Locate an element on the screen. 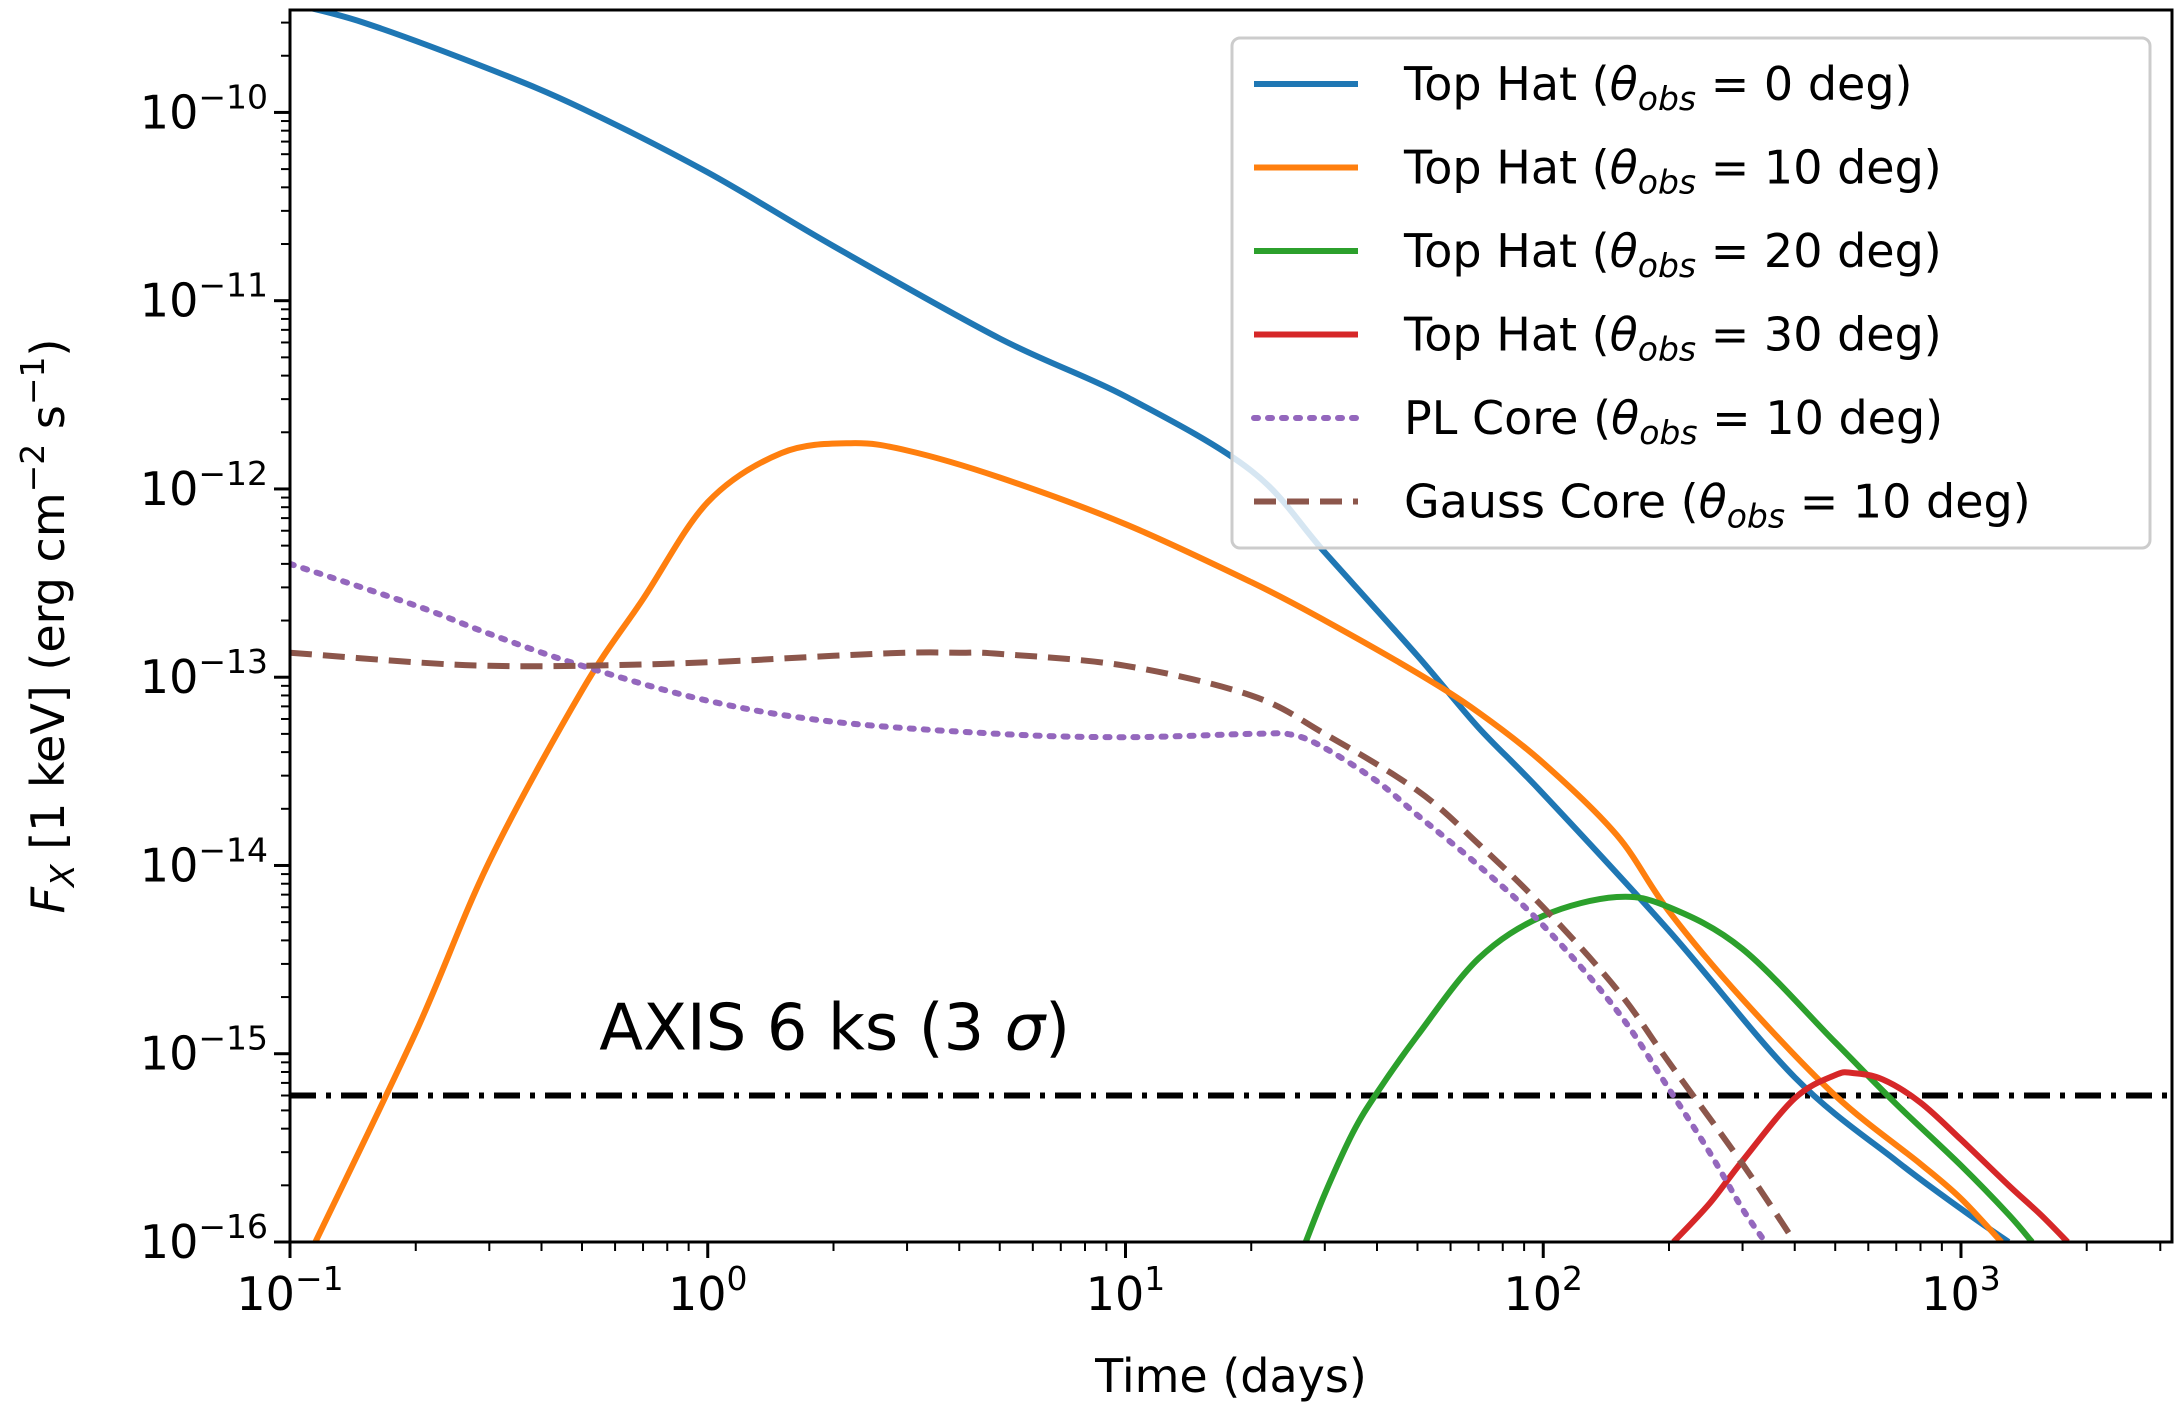 Image resolution: width=2183 pixels, height=1414 pixels. y-tick-label: 10−11 is located at coordinates (204, 297).